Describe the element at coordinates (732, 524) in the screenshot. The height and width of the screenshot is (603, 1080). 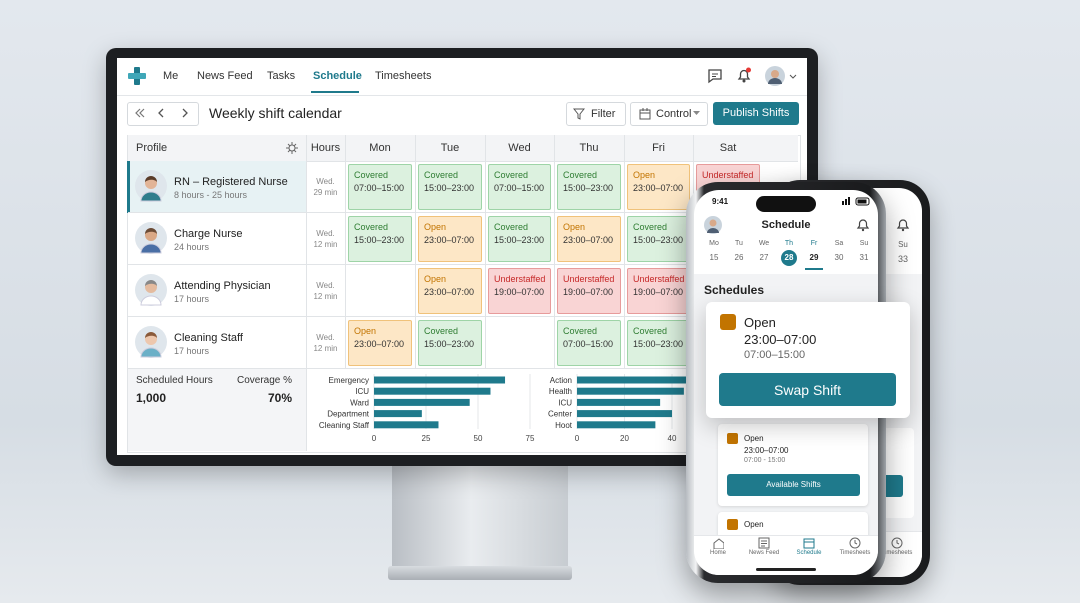
I see `status-square` at that location.